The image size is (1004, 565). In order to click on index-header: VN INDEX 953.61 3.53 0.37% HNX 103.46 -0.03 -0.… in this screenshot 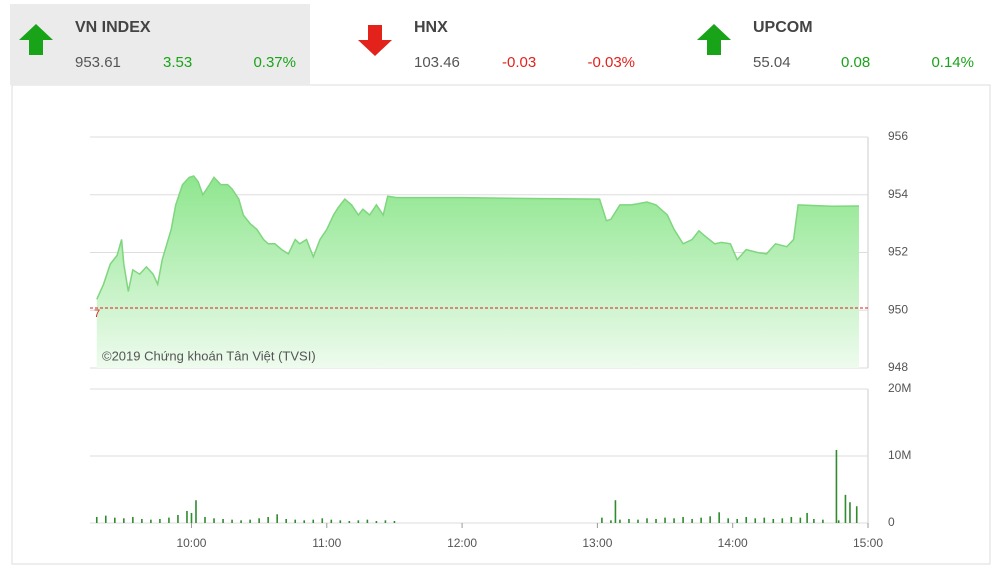, I will do `click(496, 45)`.